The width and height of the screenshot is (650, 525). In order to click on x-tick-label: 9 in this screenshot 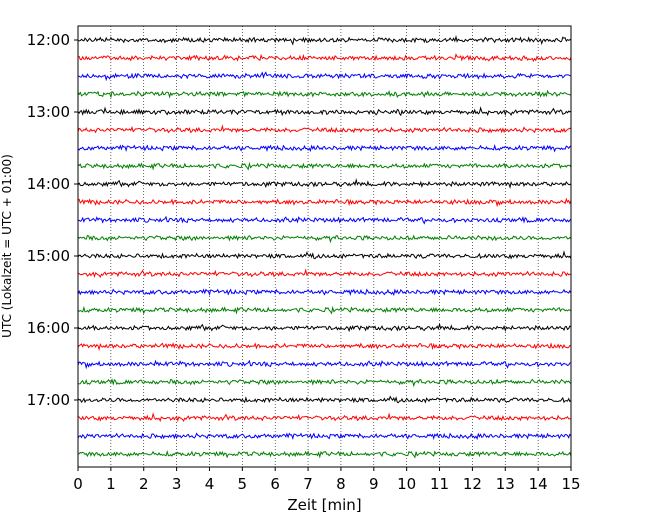, I will do `click(374, 484)`.